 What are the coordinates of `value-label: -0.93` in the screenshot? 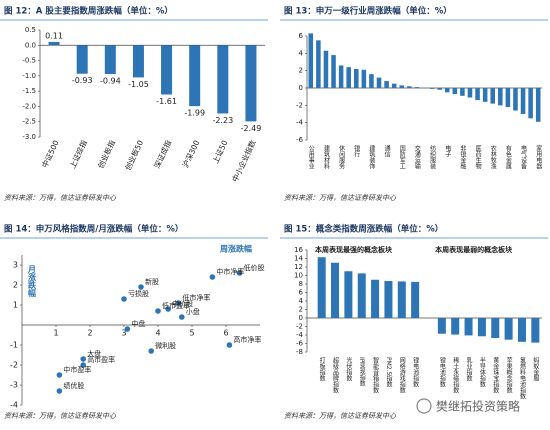 It's located at (82, 80).